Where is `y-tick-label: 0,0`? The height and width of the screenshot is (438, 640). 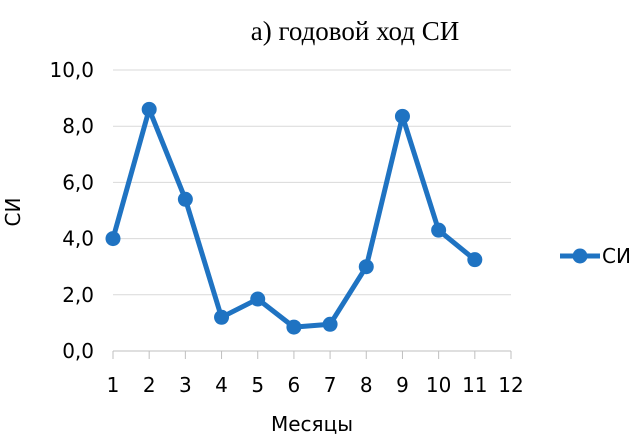
y-tick-label: 0,0 is located at coordinates (78, 351).